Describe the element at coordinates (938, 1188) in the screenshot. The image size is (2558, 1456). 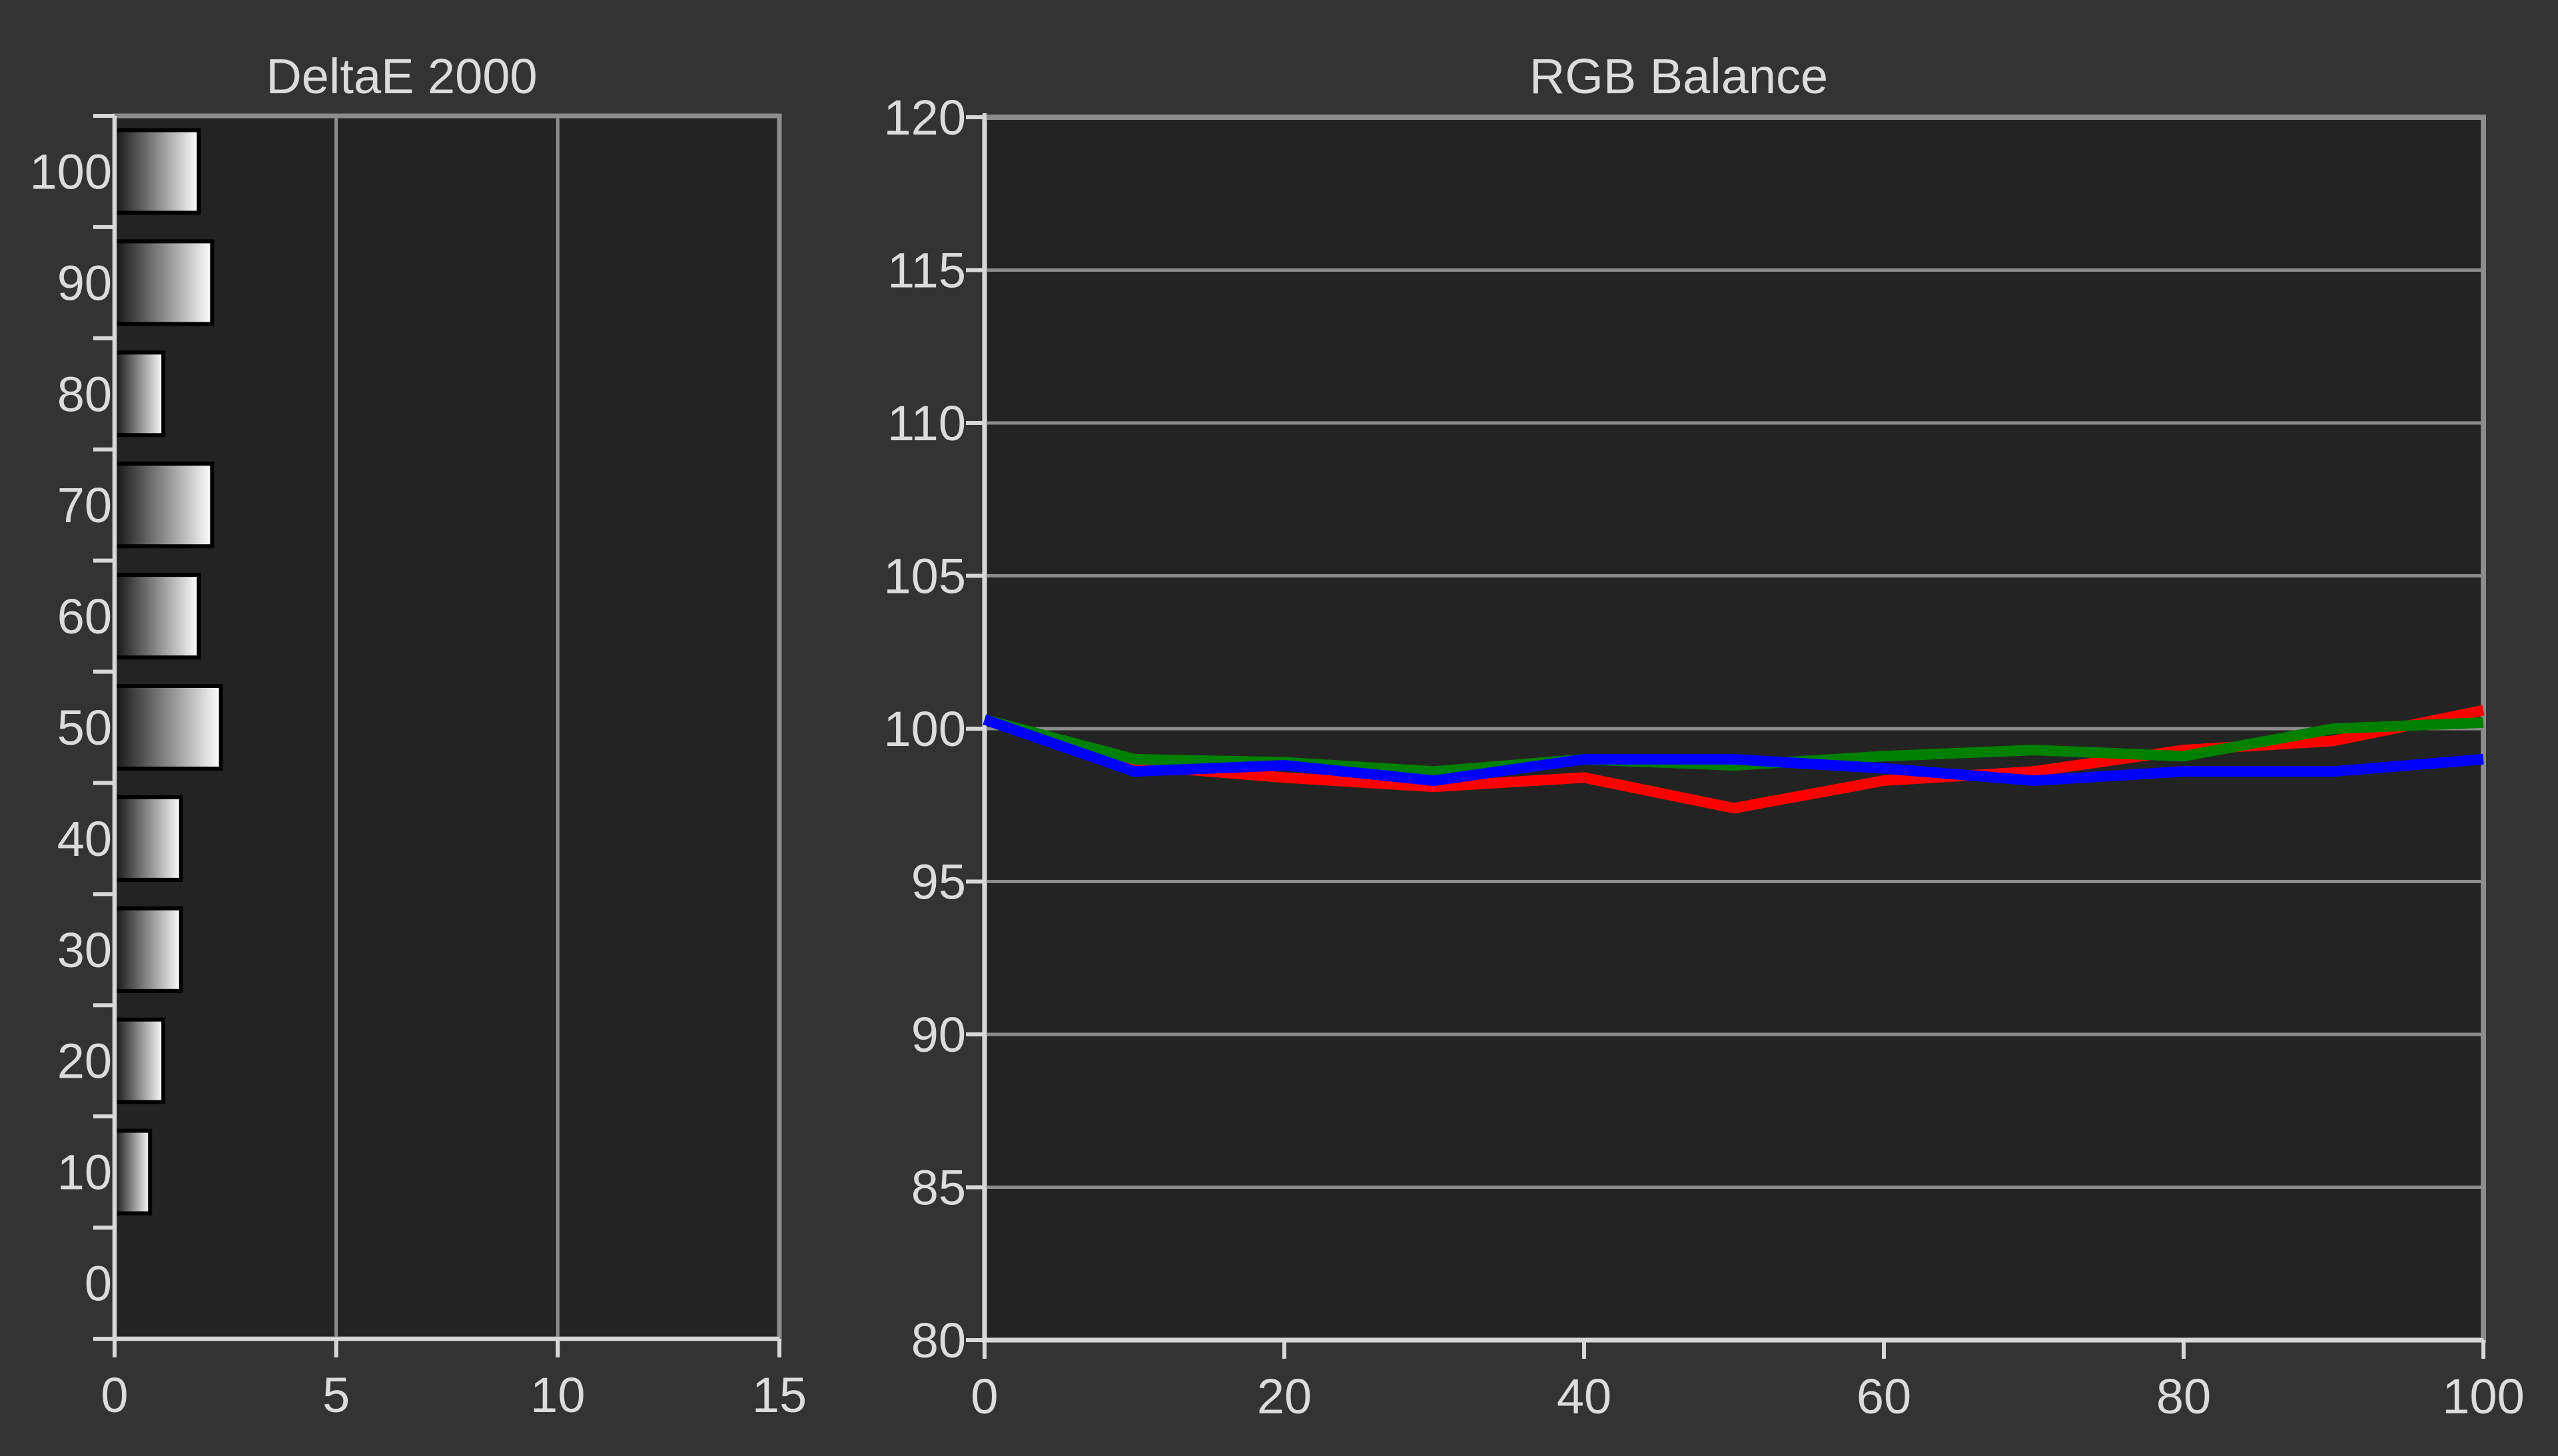
I see `rgb-y-tick-label: 85` at that location.